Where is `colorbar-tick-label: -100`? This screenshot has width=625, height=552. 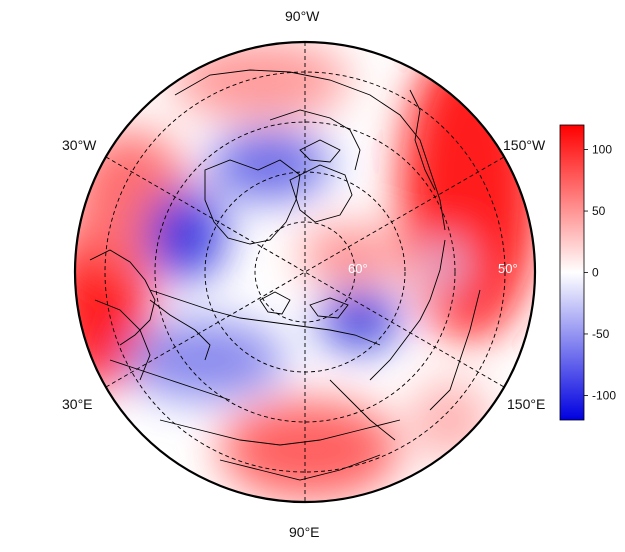
colorbar-tick-label: -100 is located at coordinates (604, 395).